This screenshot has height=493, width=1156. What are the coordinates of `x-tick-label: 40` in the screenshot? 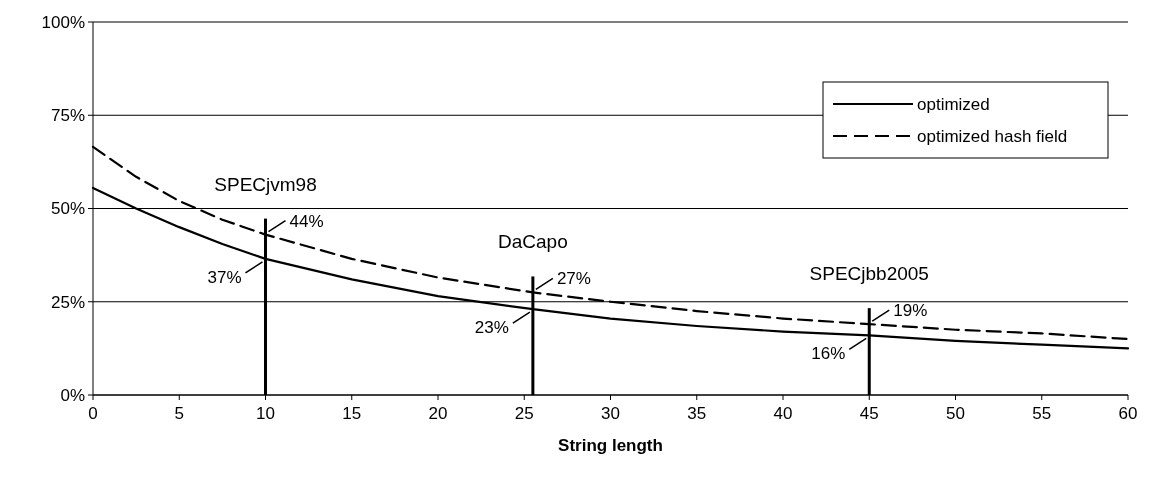 It's located at (783, 413).